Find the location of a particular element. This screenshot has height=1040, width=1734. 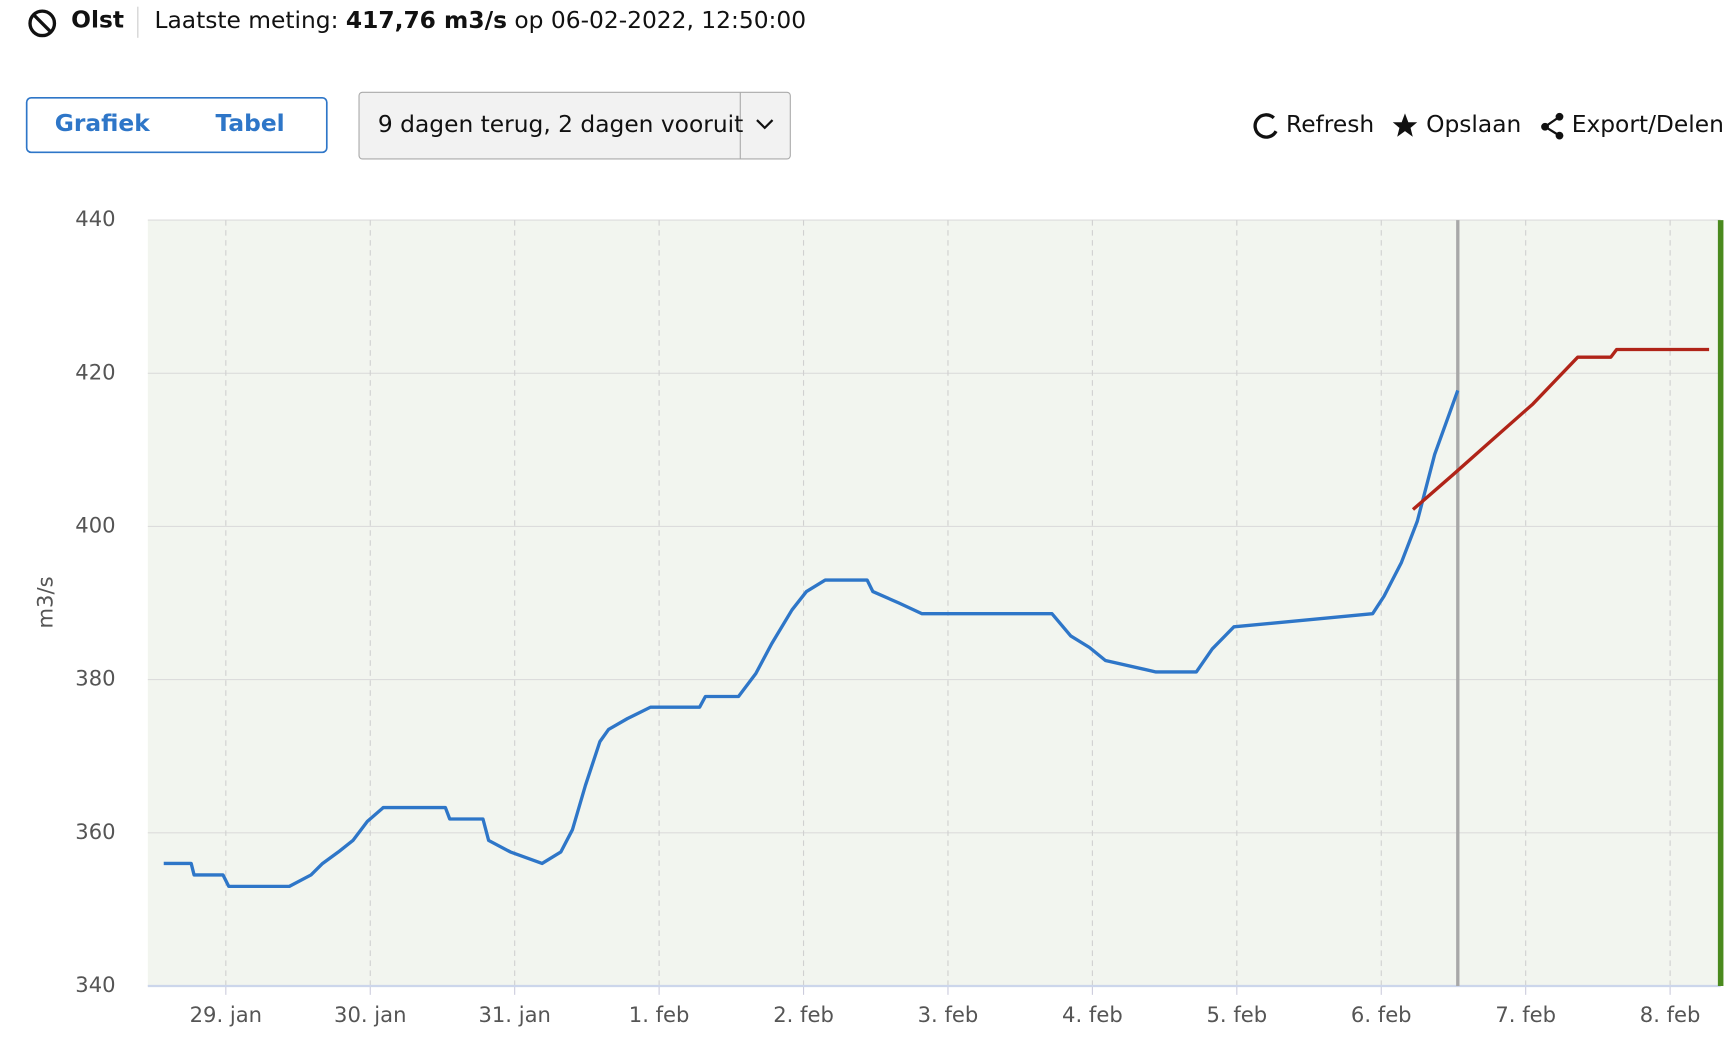

action-button: Refresh is located at coordinates (1330, 124).